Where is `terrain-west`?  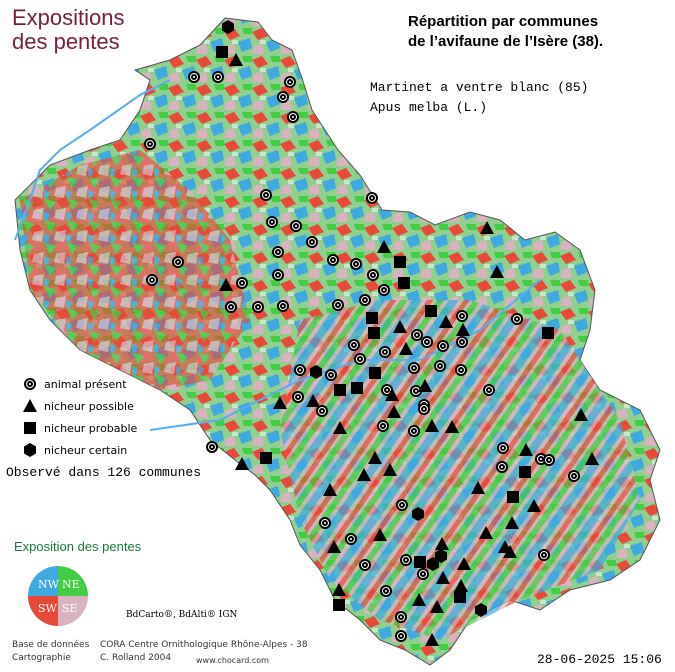 terrain-west is located at coordinates (135, 270).